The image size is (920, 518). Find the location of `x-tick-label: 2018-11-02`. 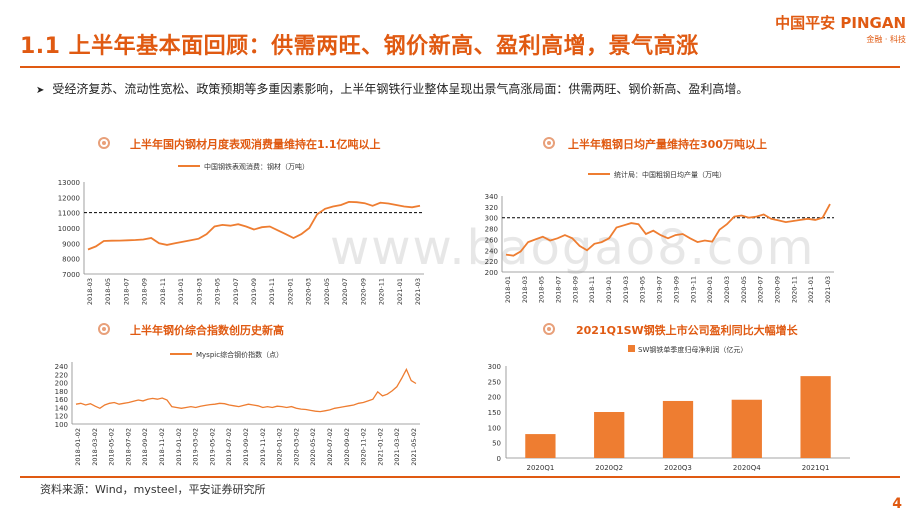

x-tick-label: 2018-11-02 is located at coordinates (162, 447).